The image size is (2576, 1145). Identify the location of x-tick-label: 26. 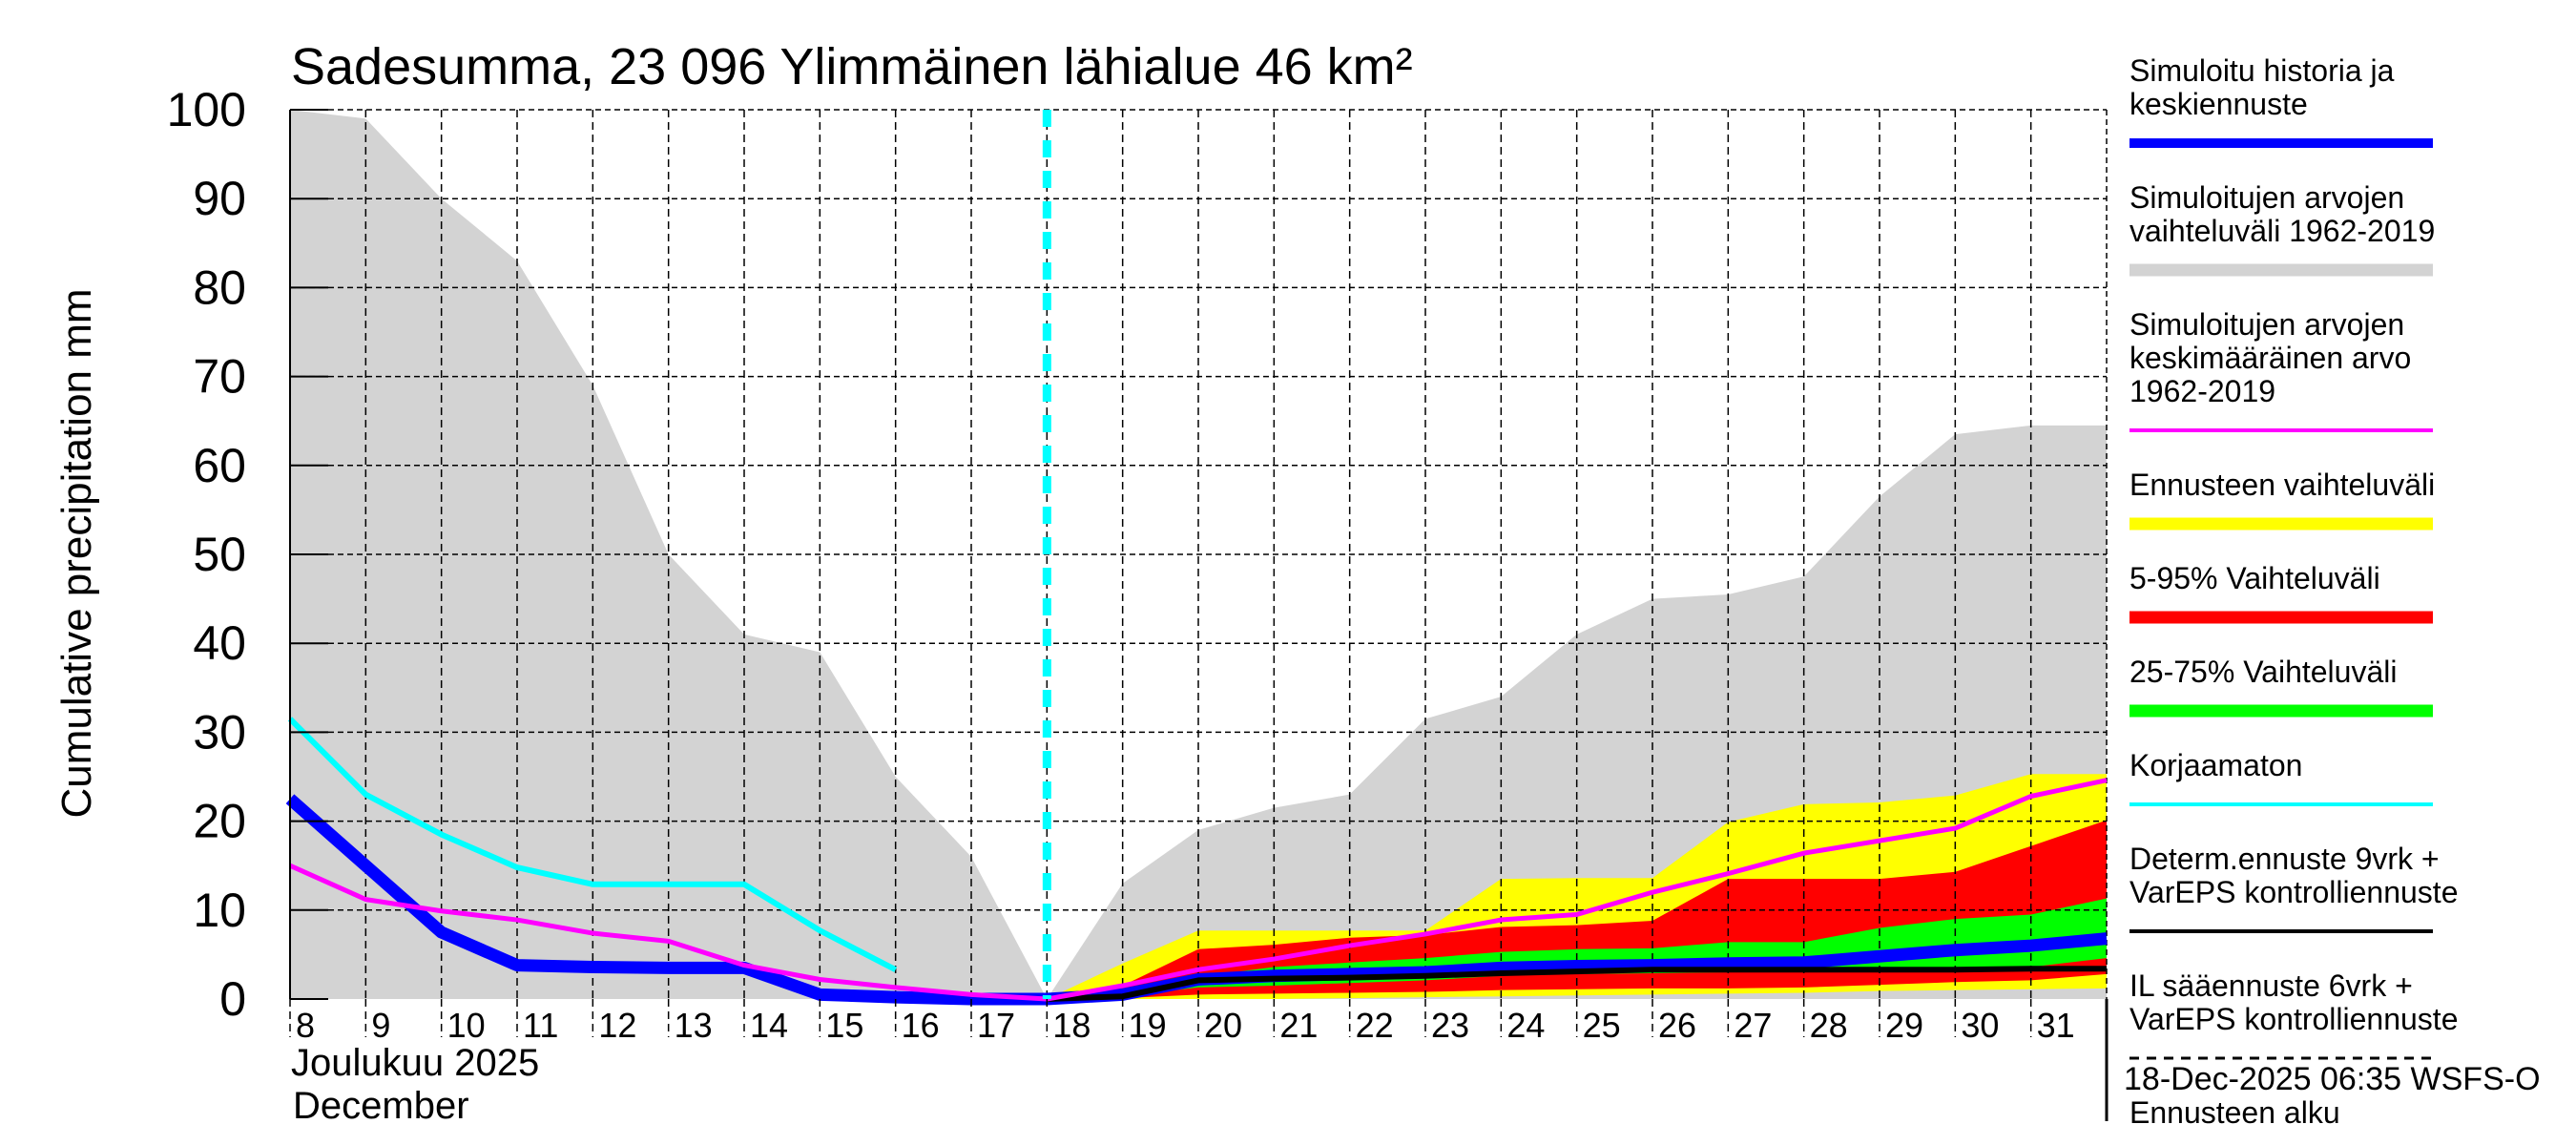
(1677, 1025).